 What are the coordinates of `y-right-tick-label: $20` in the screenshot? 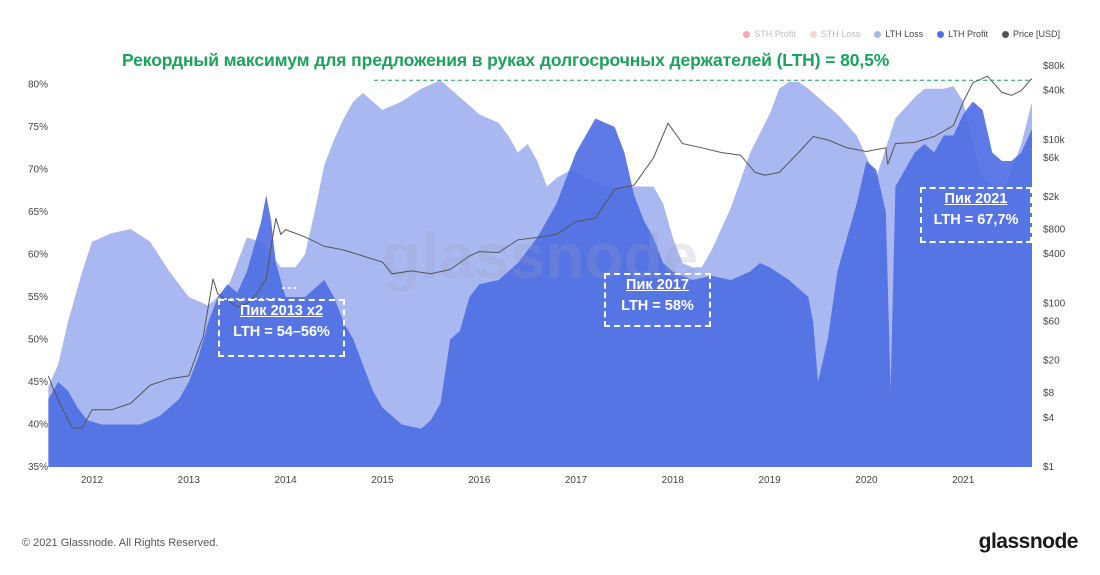 It's located at (1051, 361).